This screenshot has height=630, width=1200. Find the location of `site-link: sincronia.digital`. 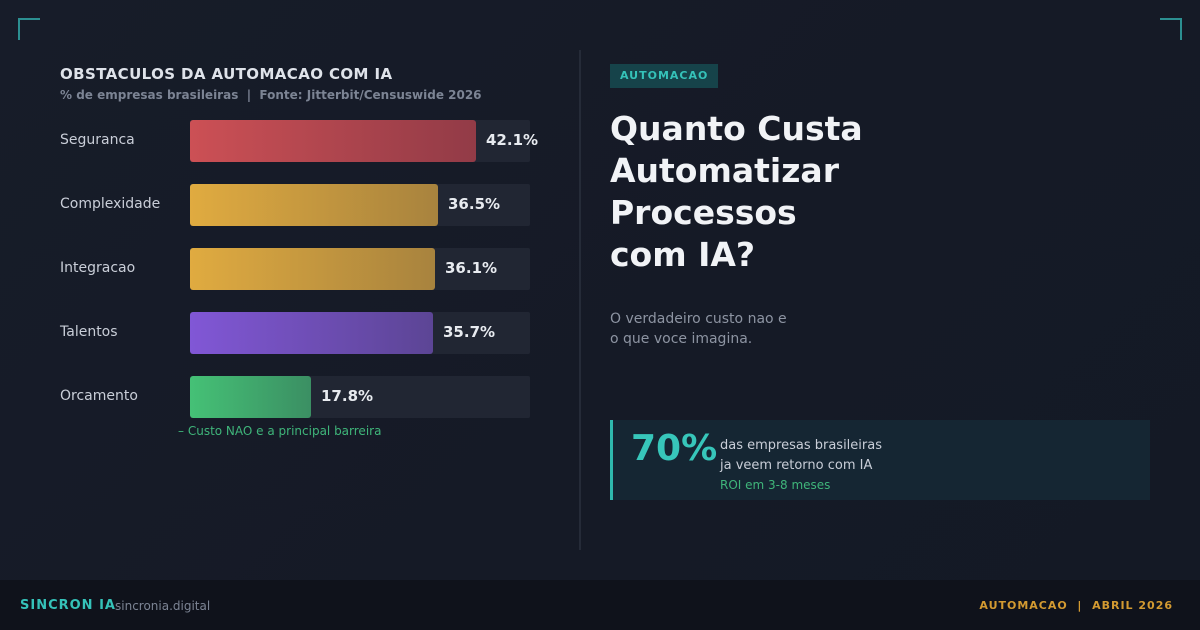

site-link: sincronia.digital is located at coordinates (163, 606).